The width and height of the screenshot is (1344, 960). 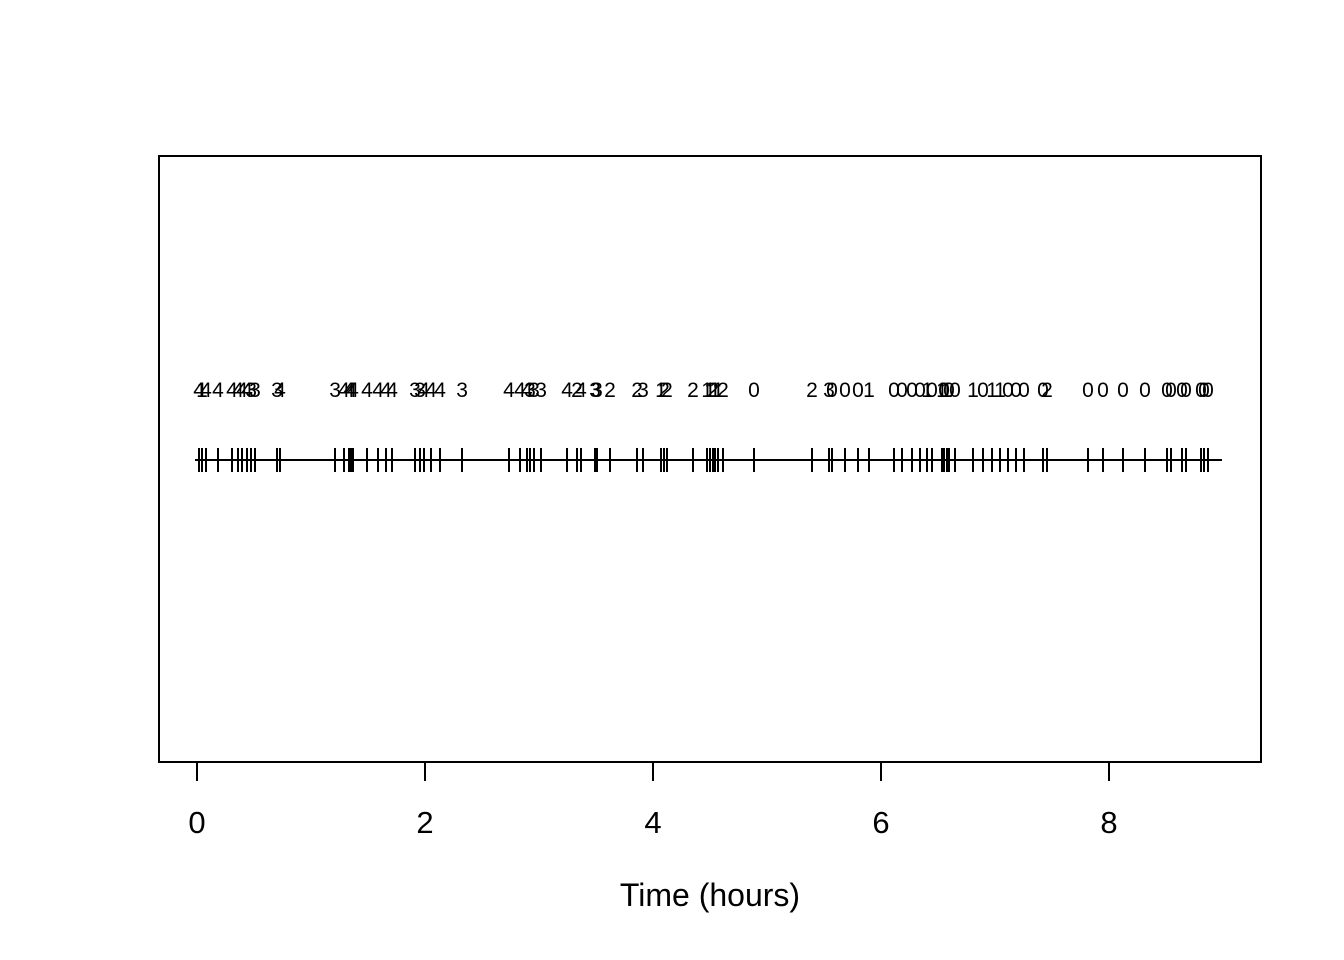 I want to click on event-timeline, so click(x=708, y=460).